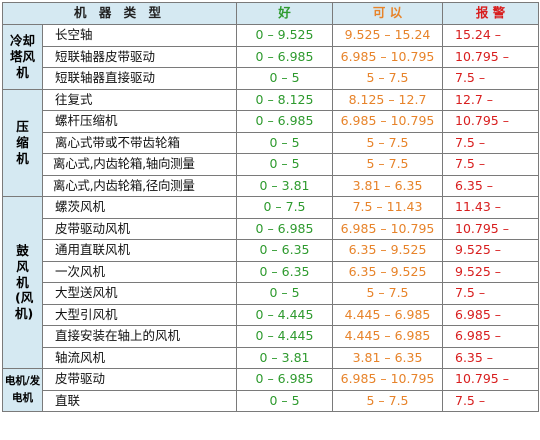 The image size is (540, 440). Describe the element at coordinates (387, 207) in the screenshot. I see `acceptable-cell: 7.5 – 11.43` at that location.